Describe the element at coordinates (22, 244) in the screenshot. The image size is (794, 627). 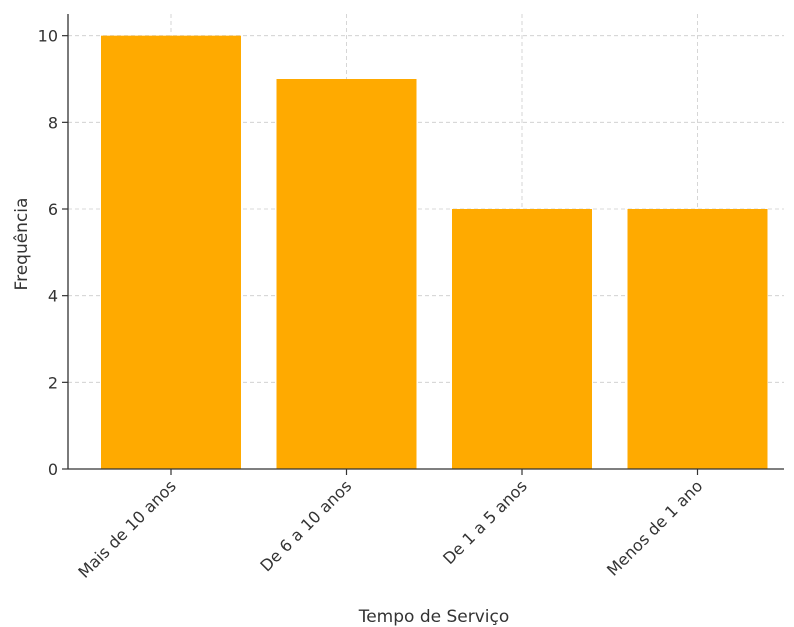
I see `y-axis-title: Frequência` at that location.